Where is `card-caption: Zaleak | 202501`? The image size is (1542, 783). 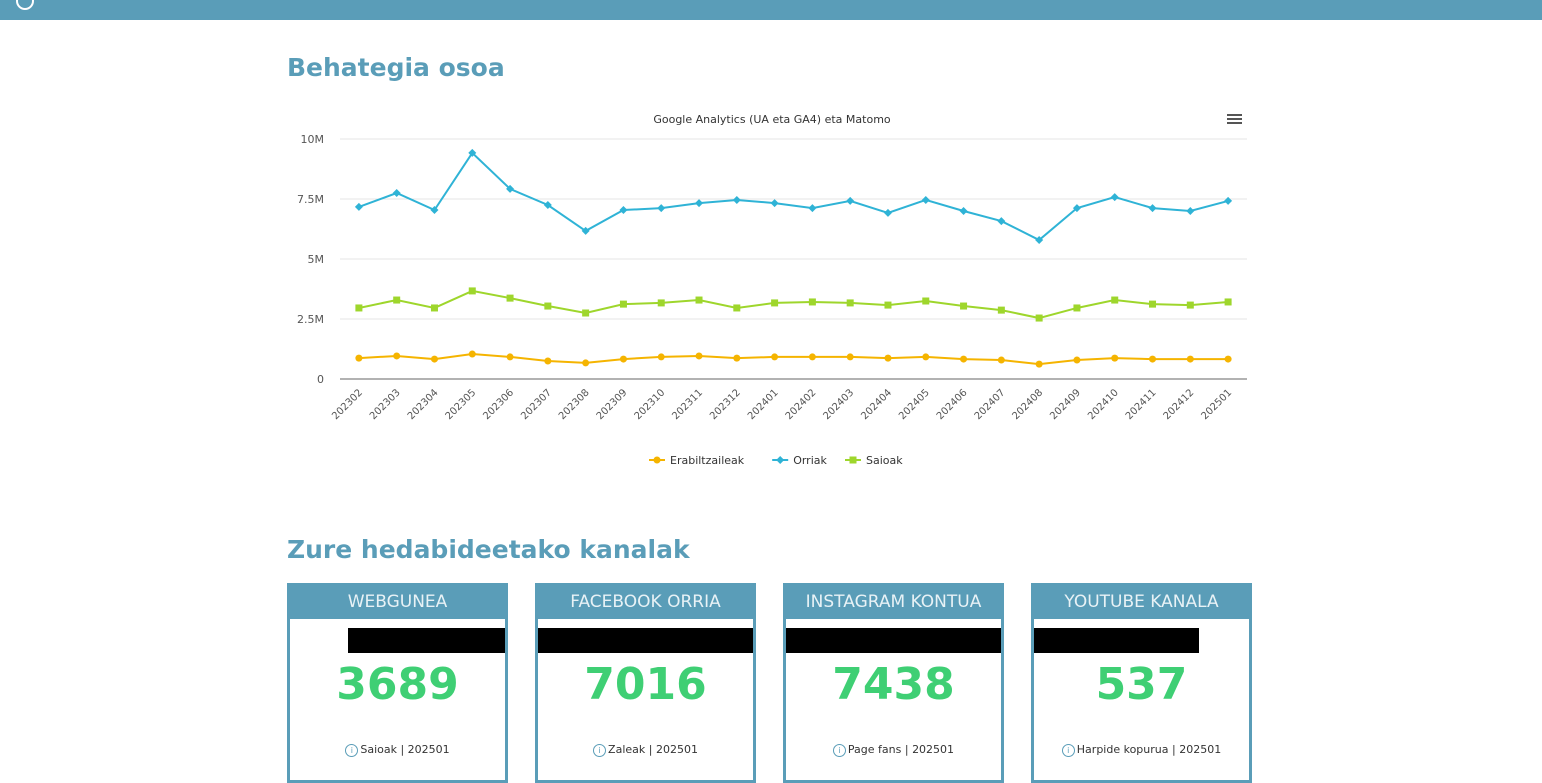
card-caption: Zaleak | 202501 is located at coordinates (653, 749).